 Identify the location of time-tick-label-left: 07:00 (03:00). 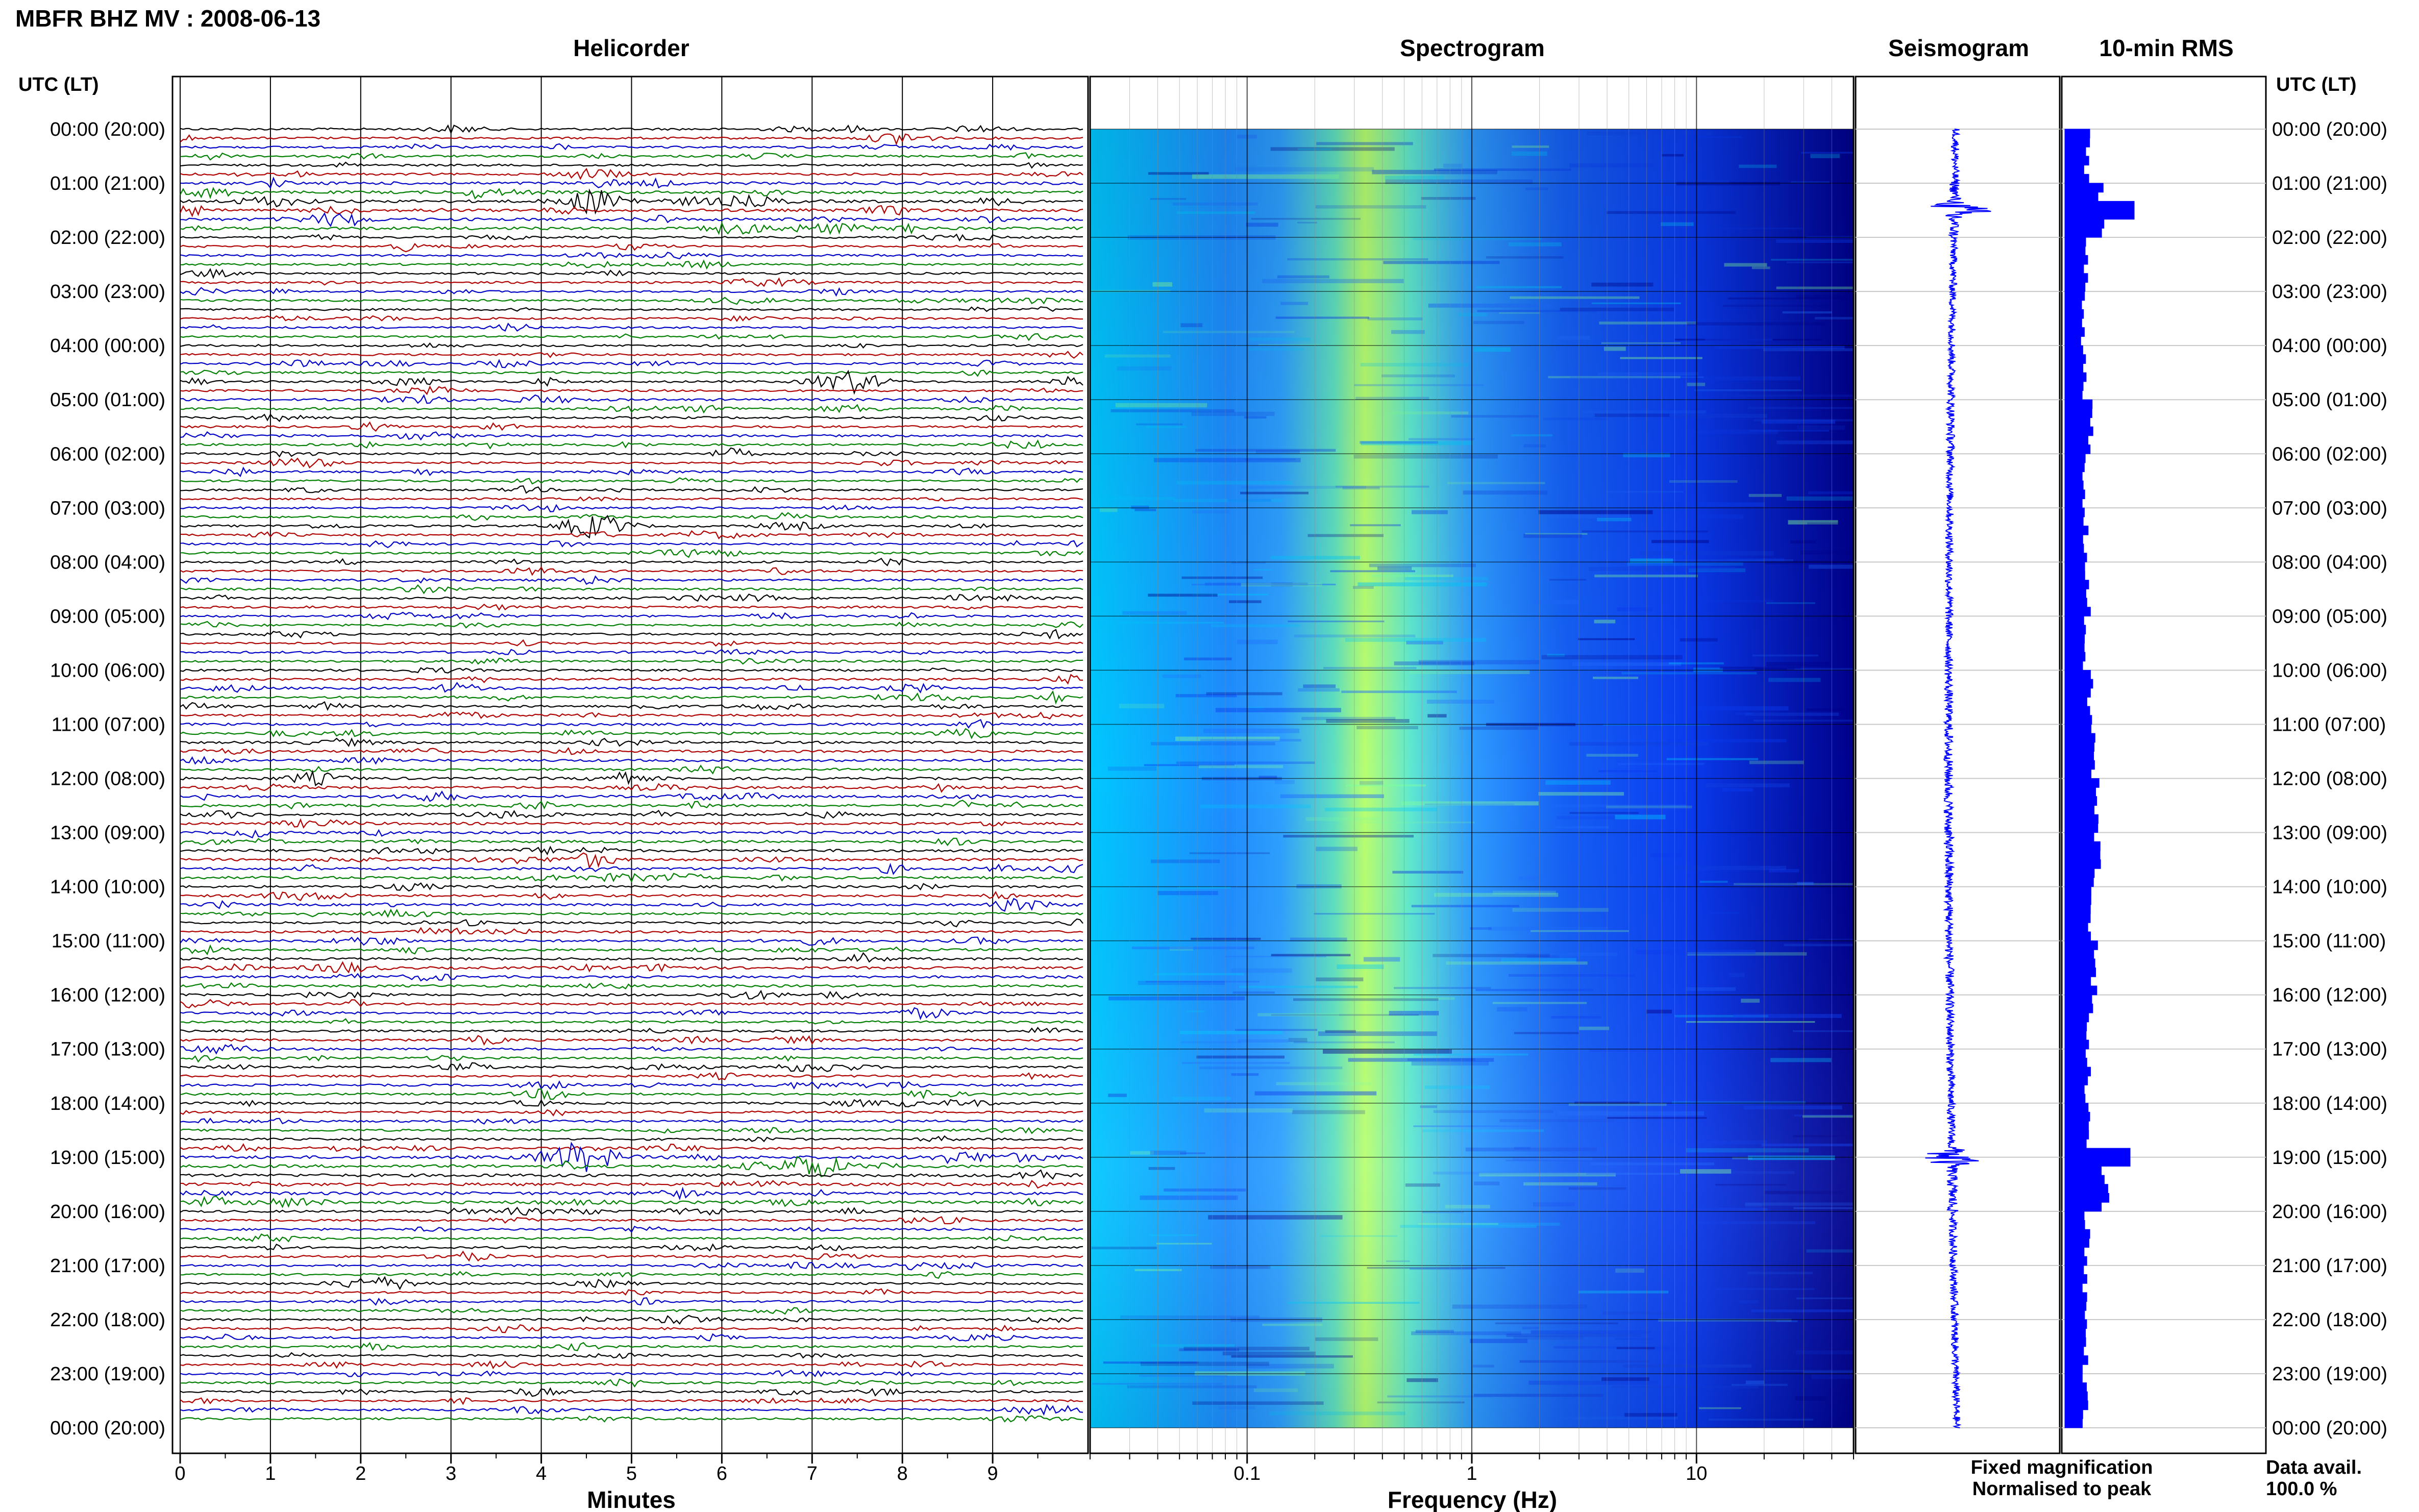
(107, 508).